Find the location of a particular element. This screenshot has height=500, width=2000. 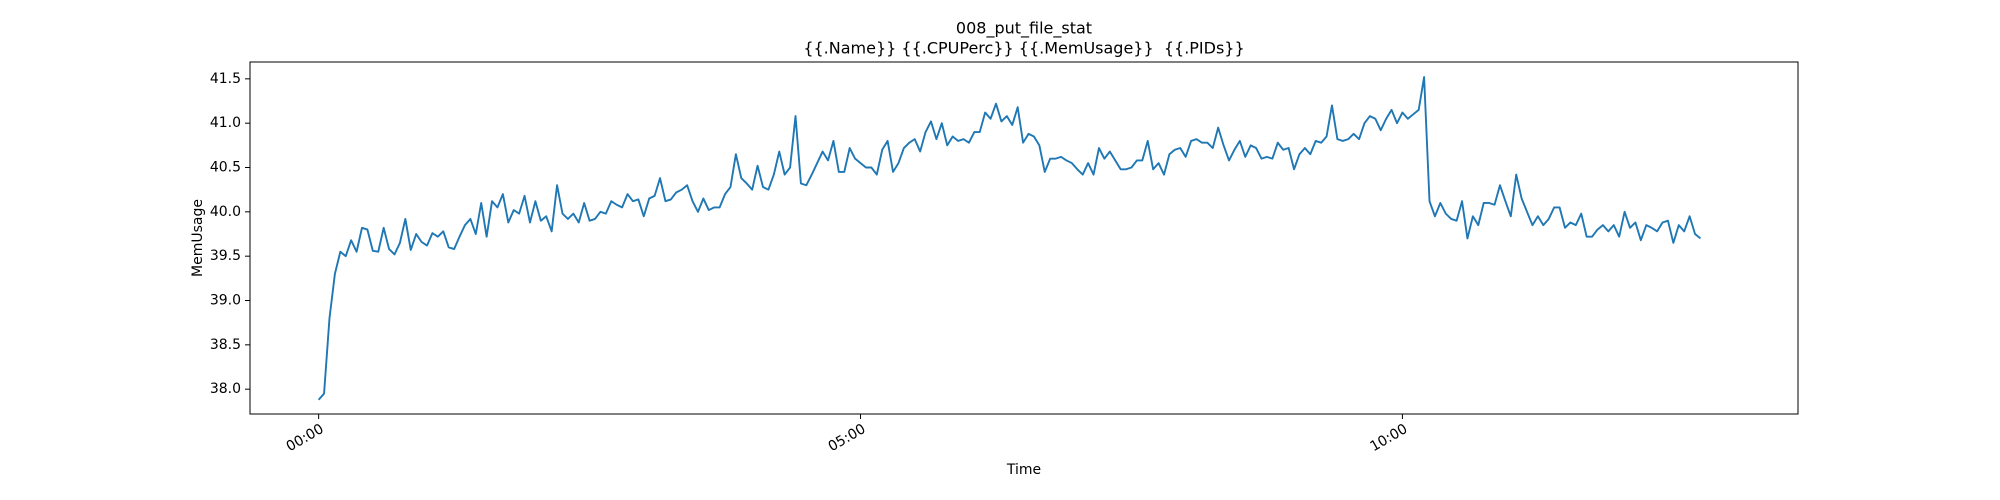

y-axis-label: MemUsage is located at coordinates (198, 238).